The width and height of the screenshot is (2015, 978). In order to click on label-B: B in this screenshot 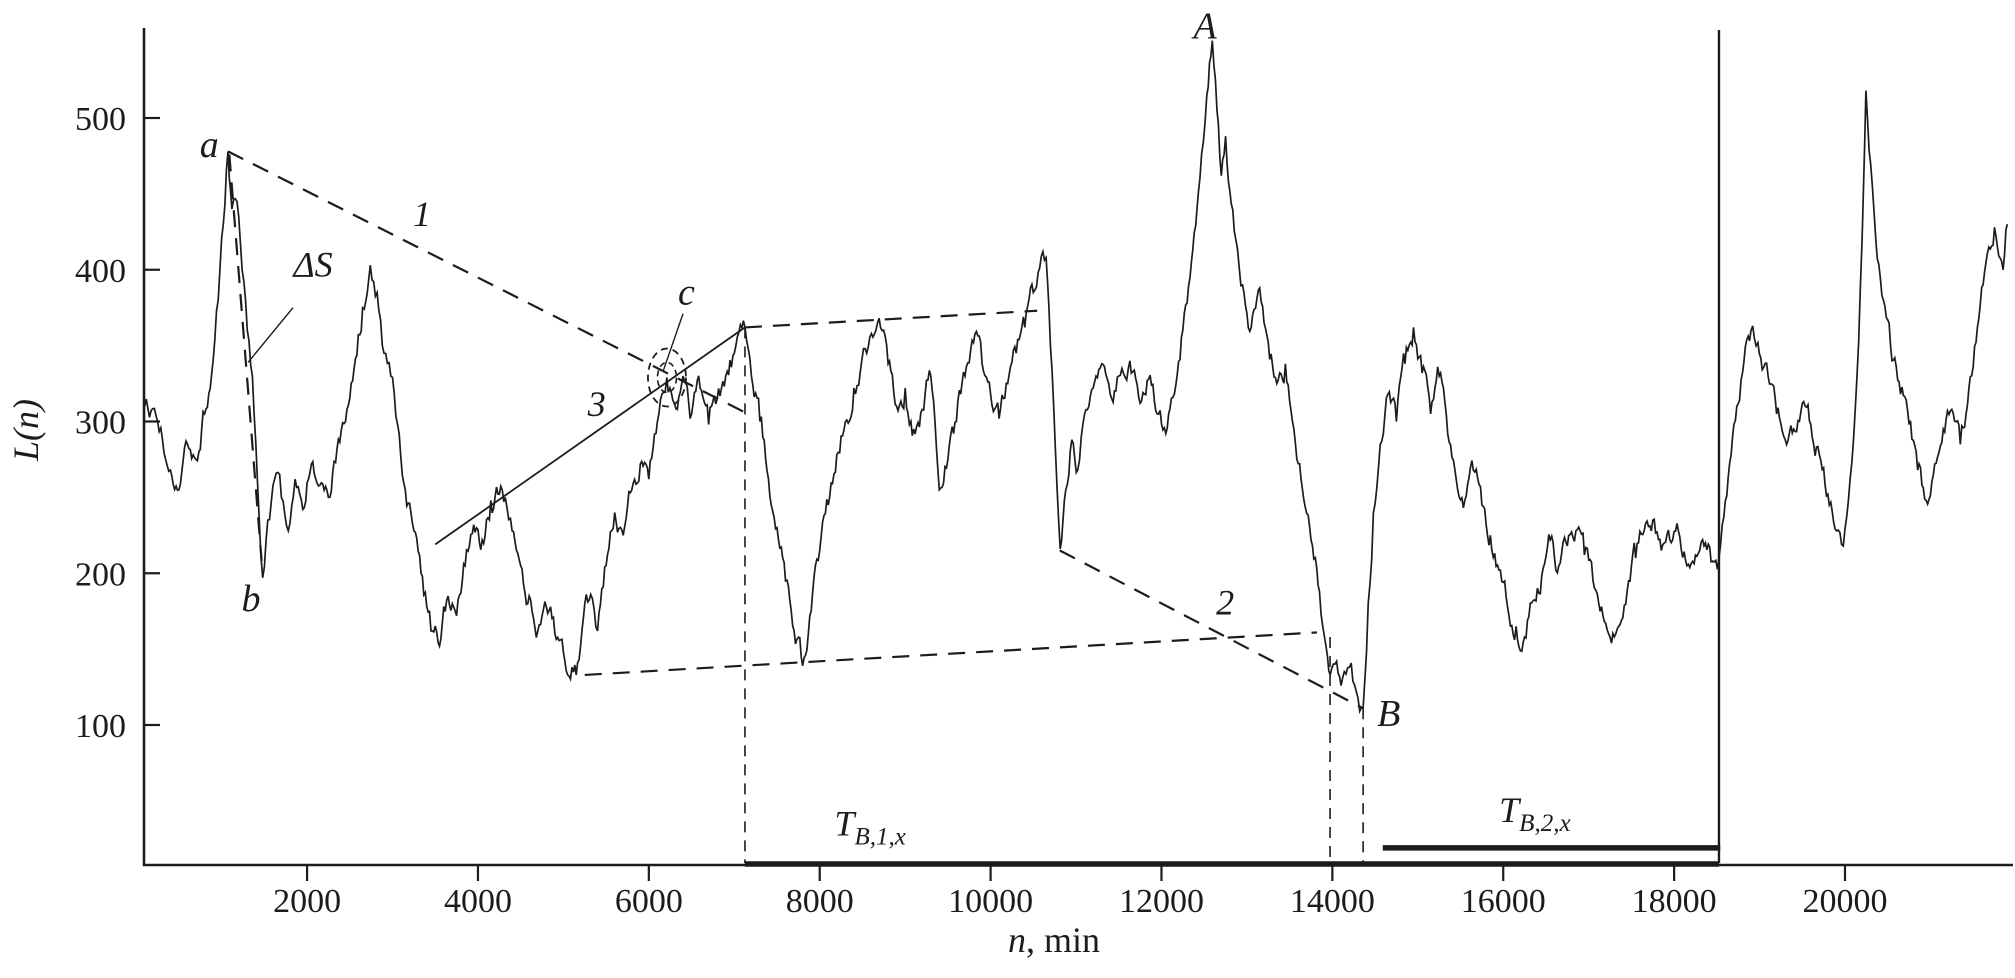, I will do `click(1388, 714)`.